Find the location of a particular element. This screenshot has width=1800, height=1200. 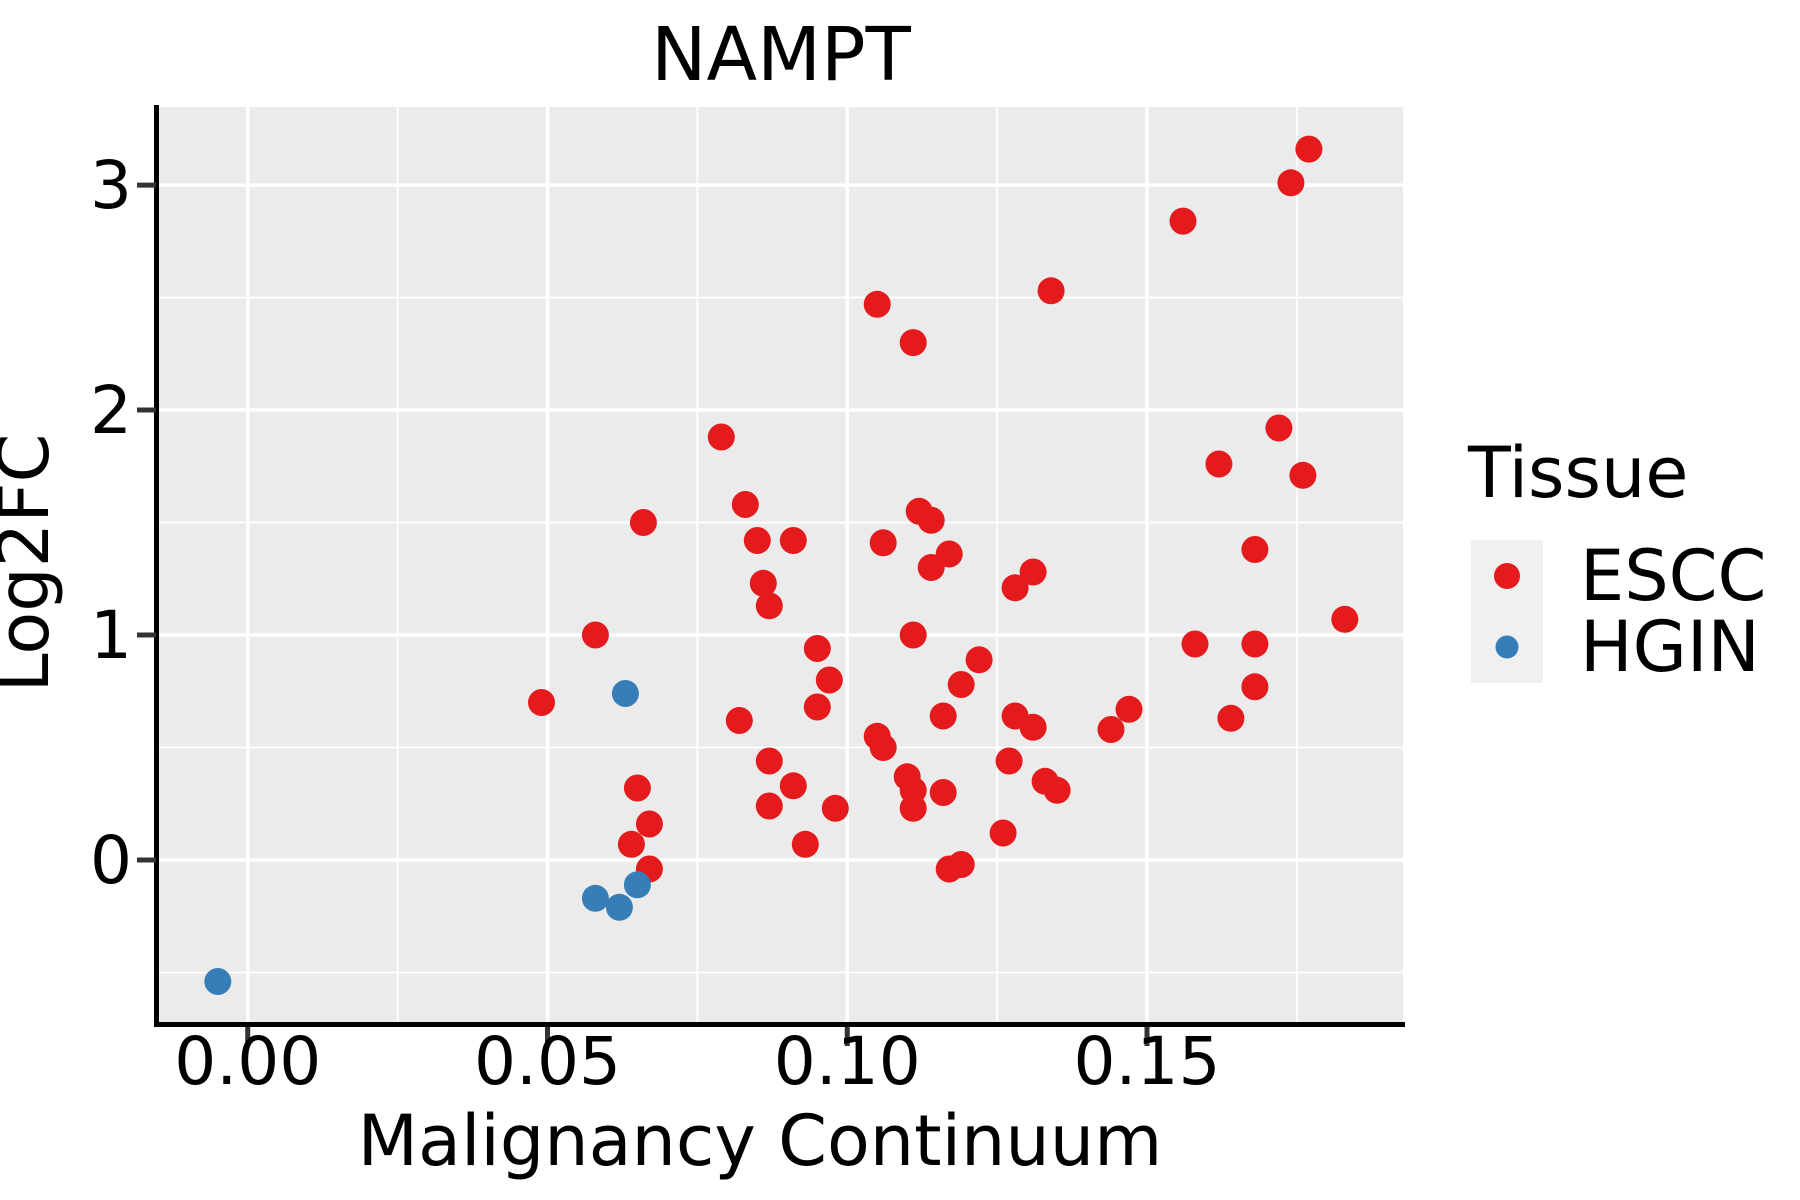

y-tick-label: 1 is located at coordinates (111, 635).